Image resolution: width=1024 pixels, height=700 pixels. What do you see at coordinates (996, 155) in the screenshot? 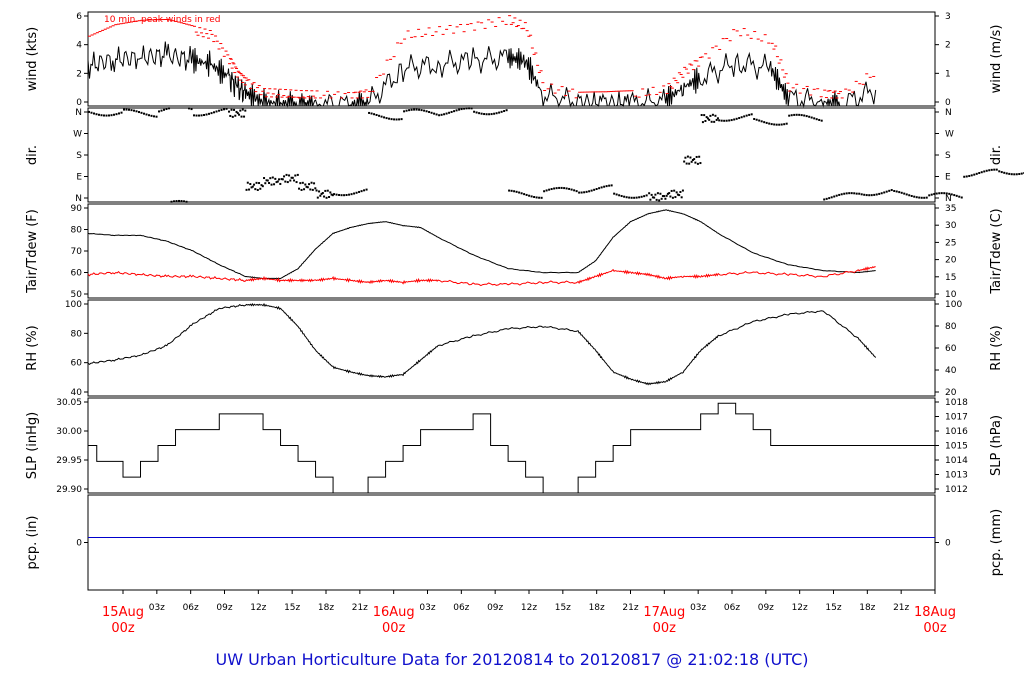
I see `y-axis-label-right: dir.` at bounding box center [996, 155].